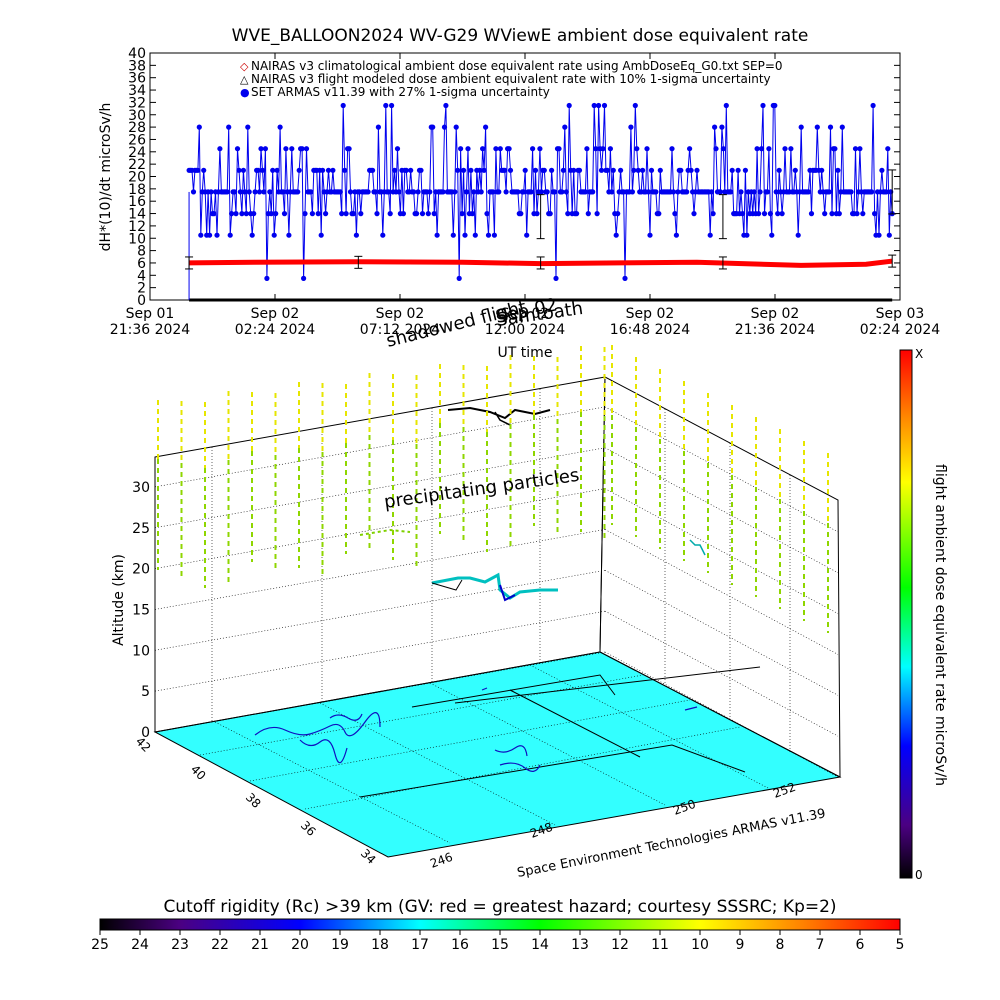  Describe the element at coordinates (740, 945) in the screenshot. I see `rigidity-tick-label: 9` at that location.